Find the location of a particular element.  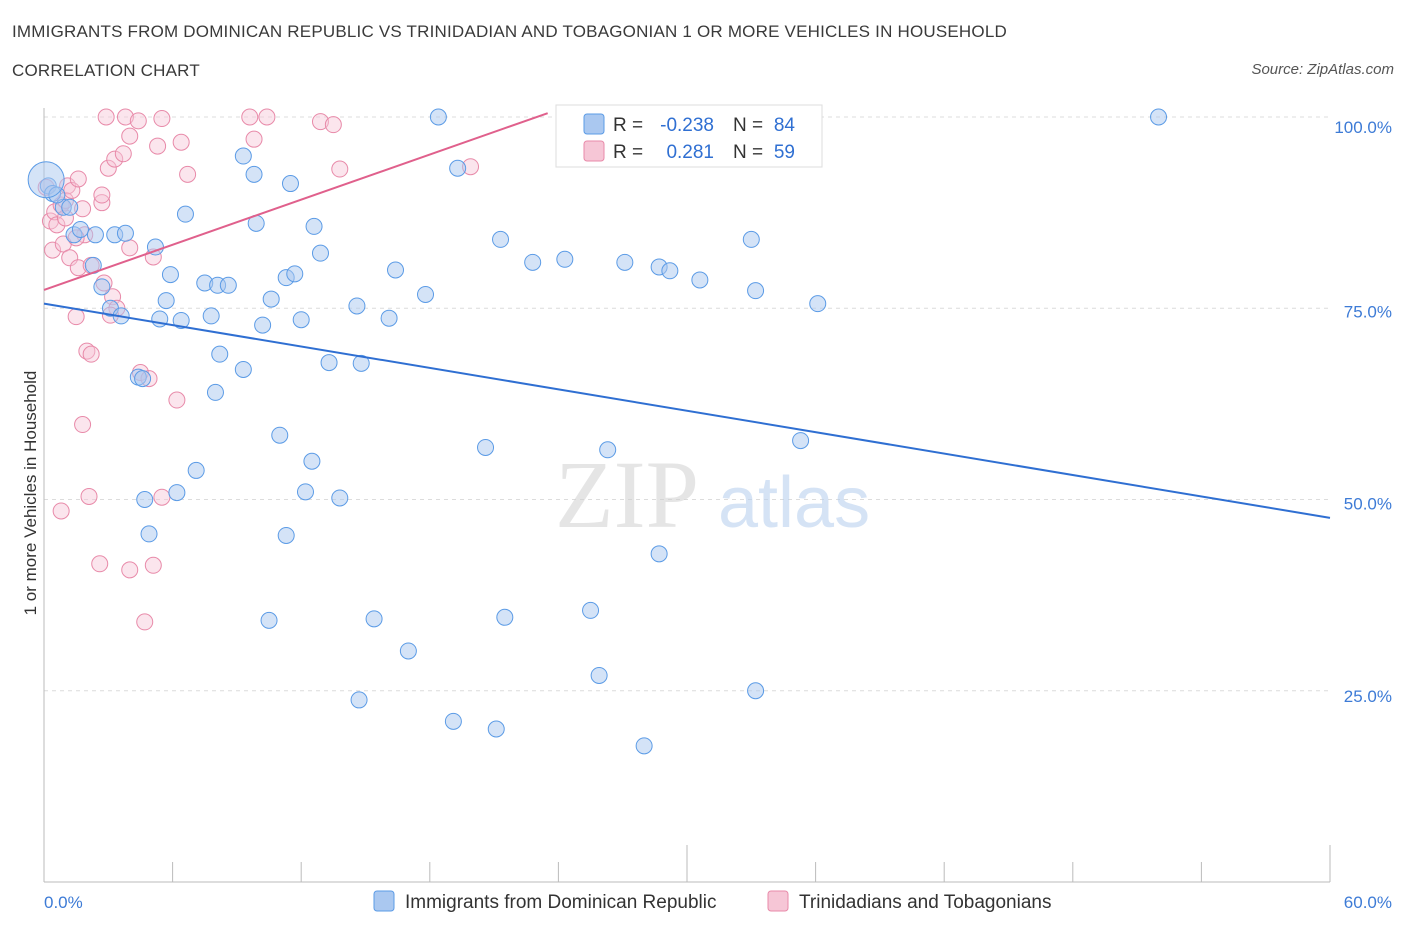

y-tick-label: 75.0% is located at coordinates (1368, 311).